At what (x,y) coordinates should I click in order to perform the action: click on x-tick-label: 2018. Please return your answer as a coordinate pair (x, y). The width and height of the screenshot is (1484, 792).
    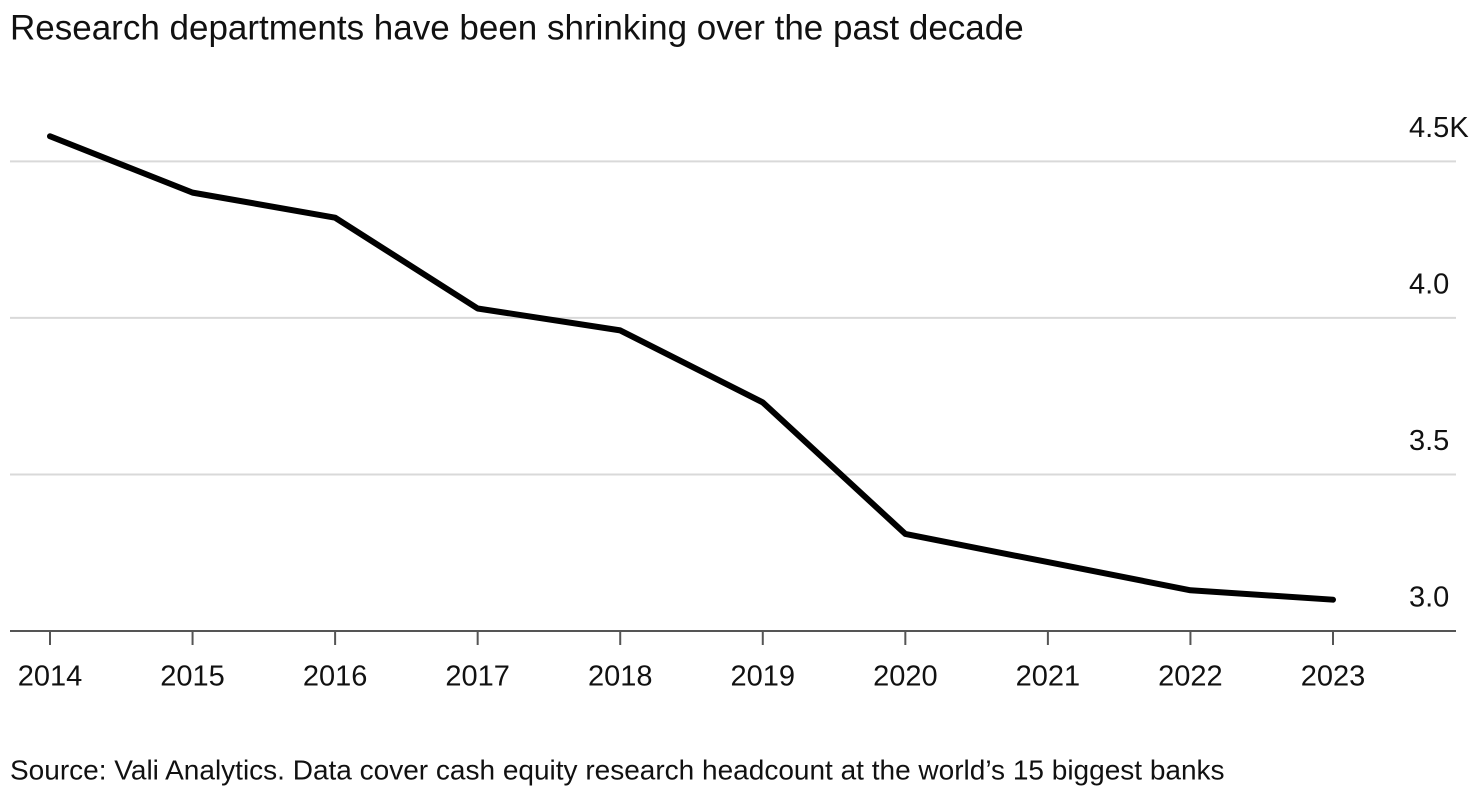
    Looking at the image, I should click on (620, 677).